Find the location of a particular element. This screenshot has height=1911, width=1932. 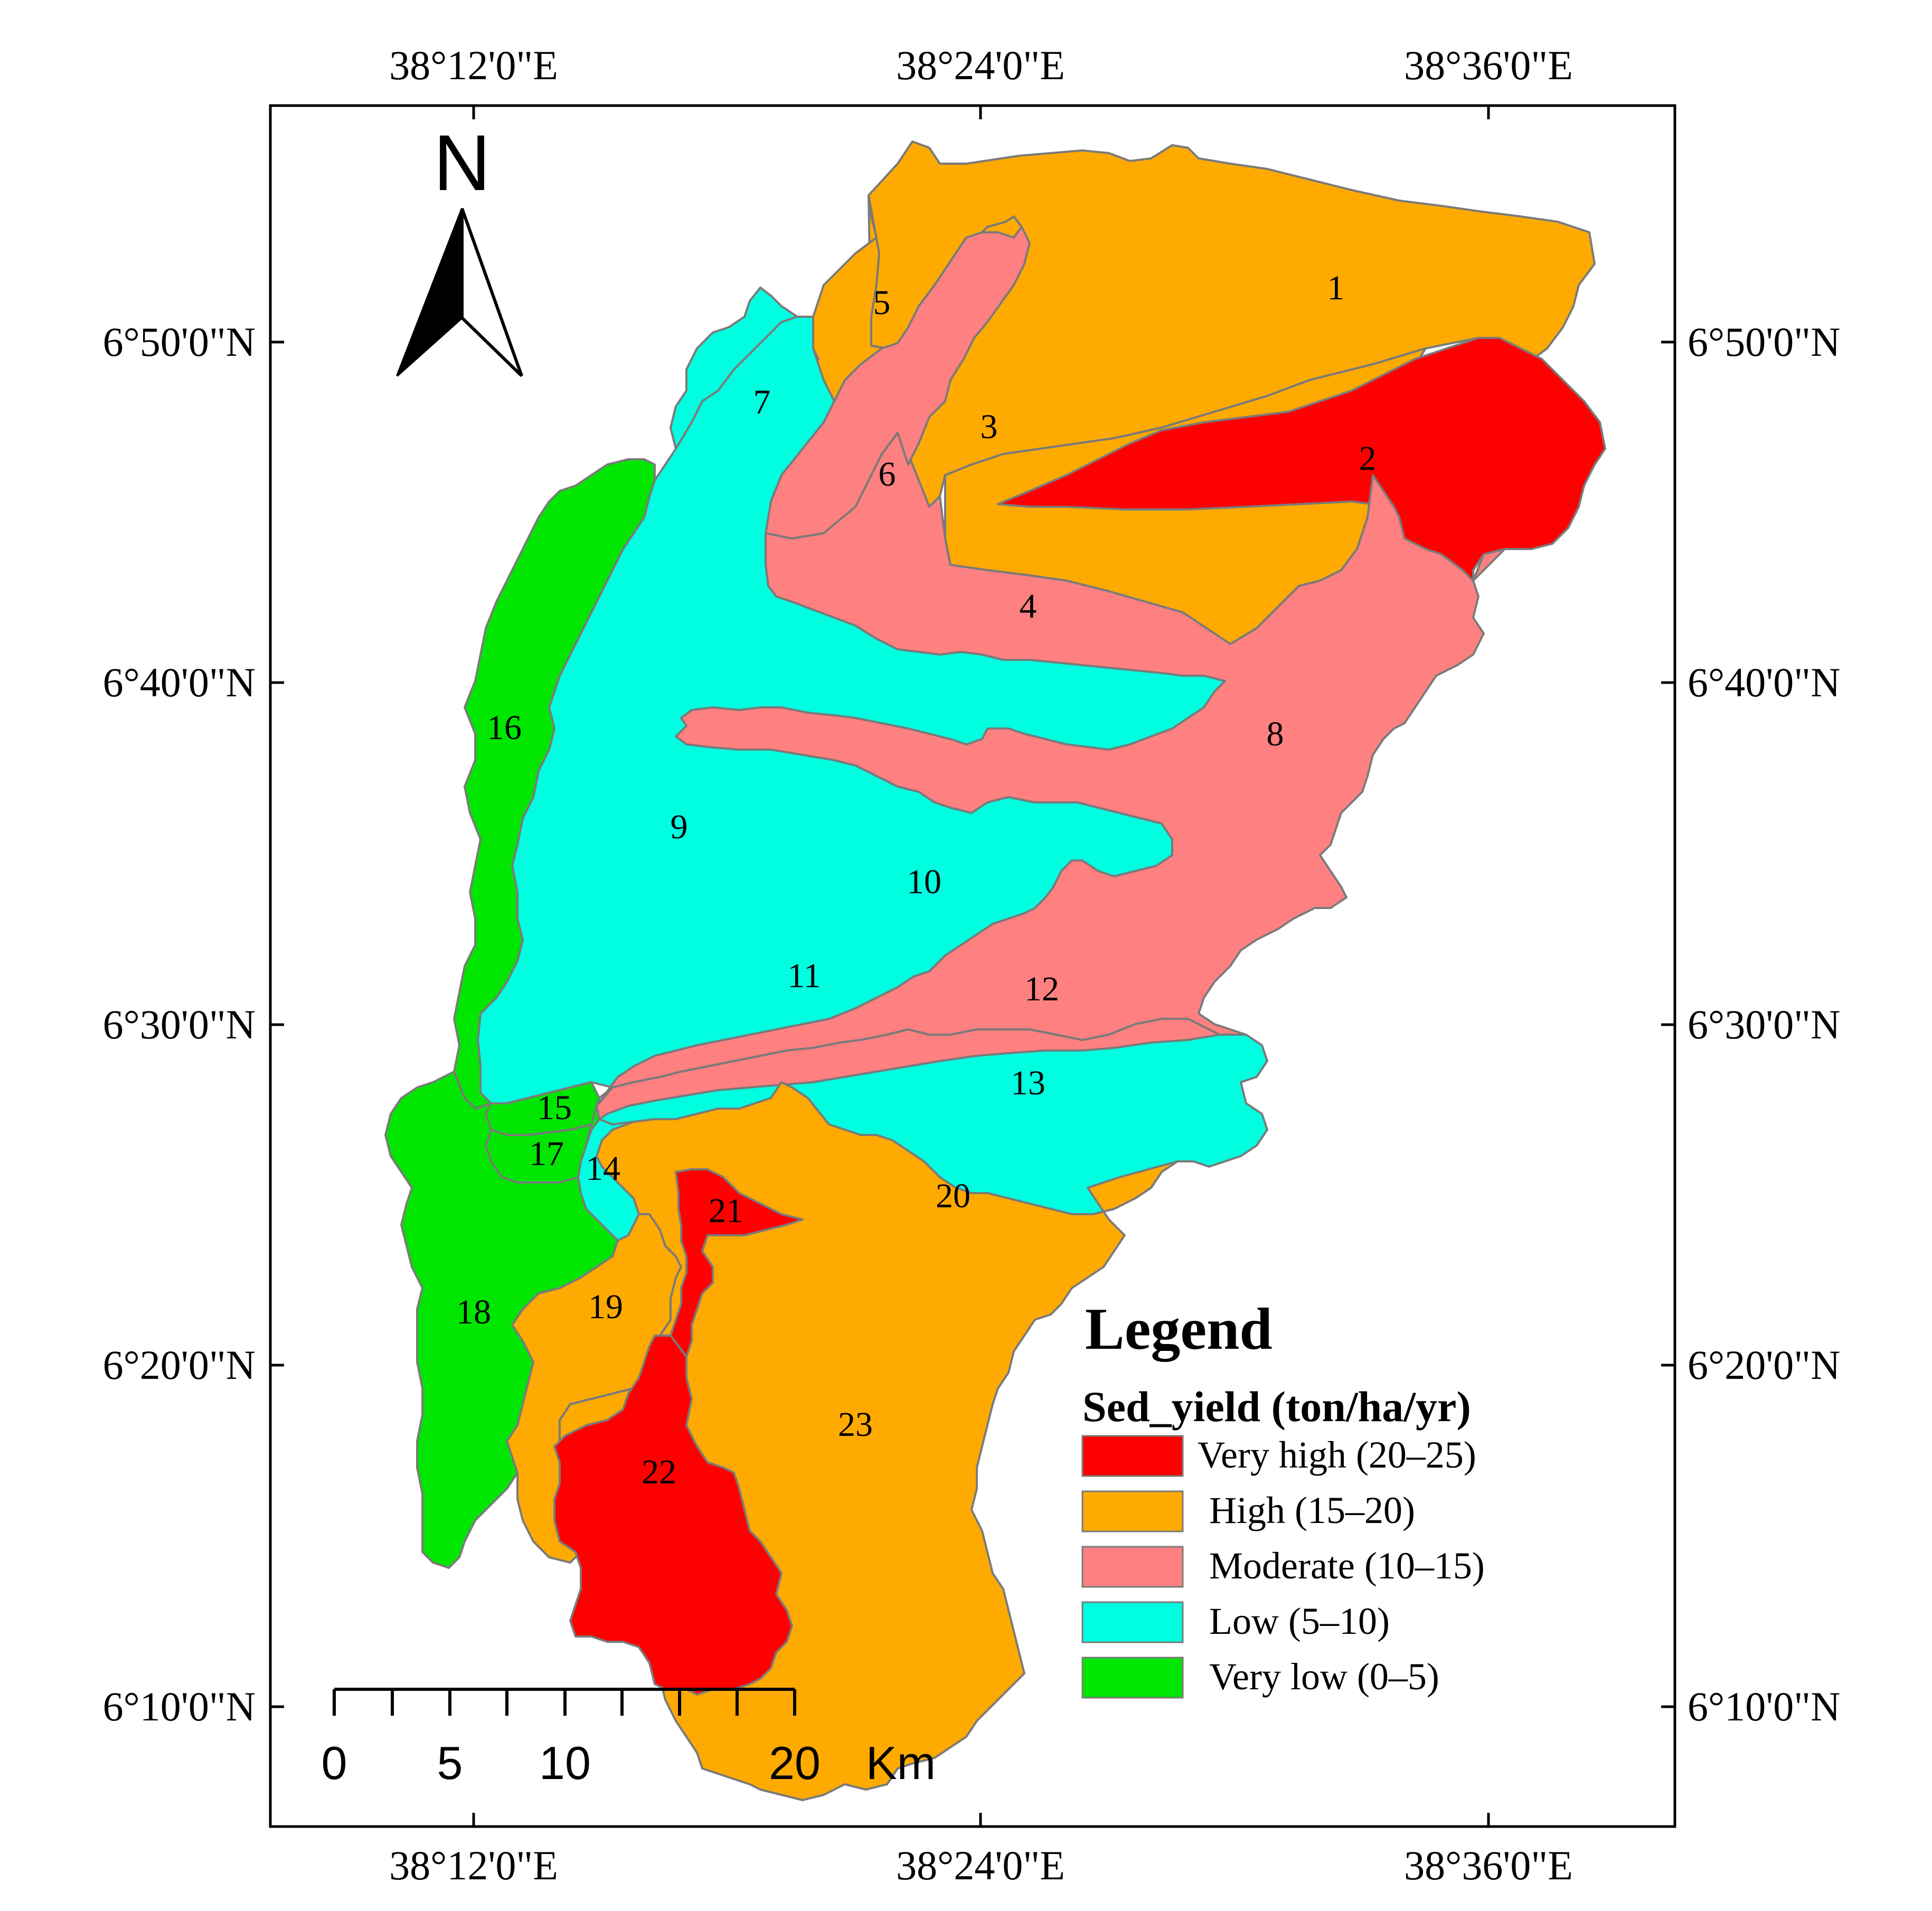

right-lat-label: 6°20'0"N is located at coordinates (1764, 1365).